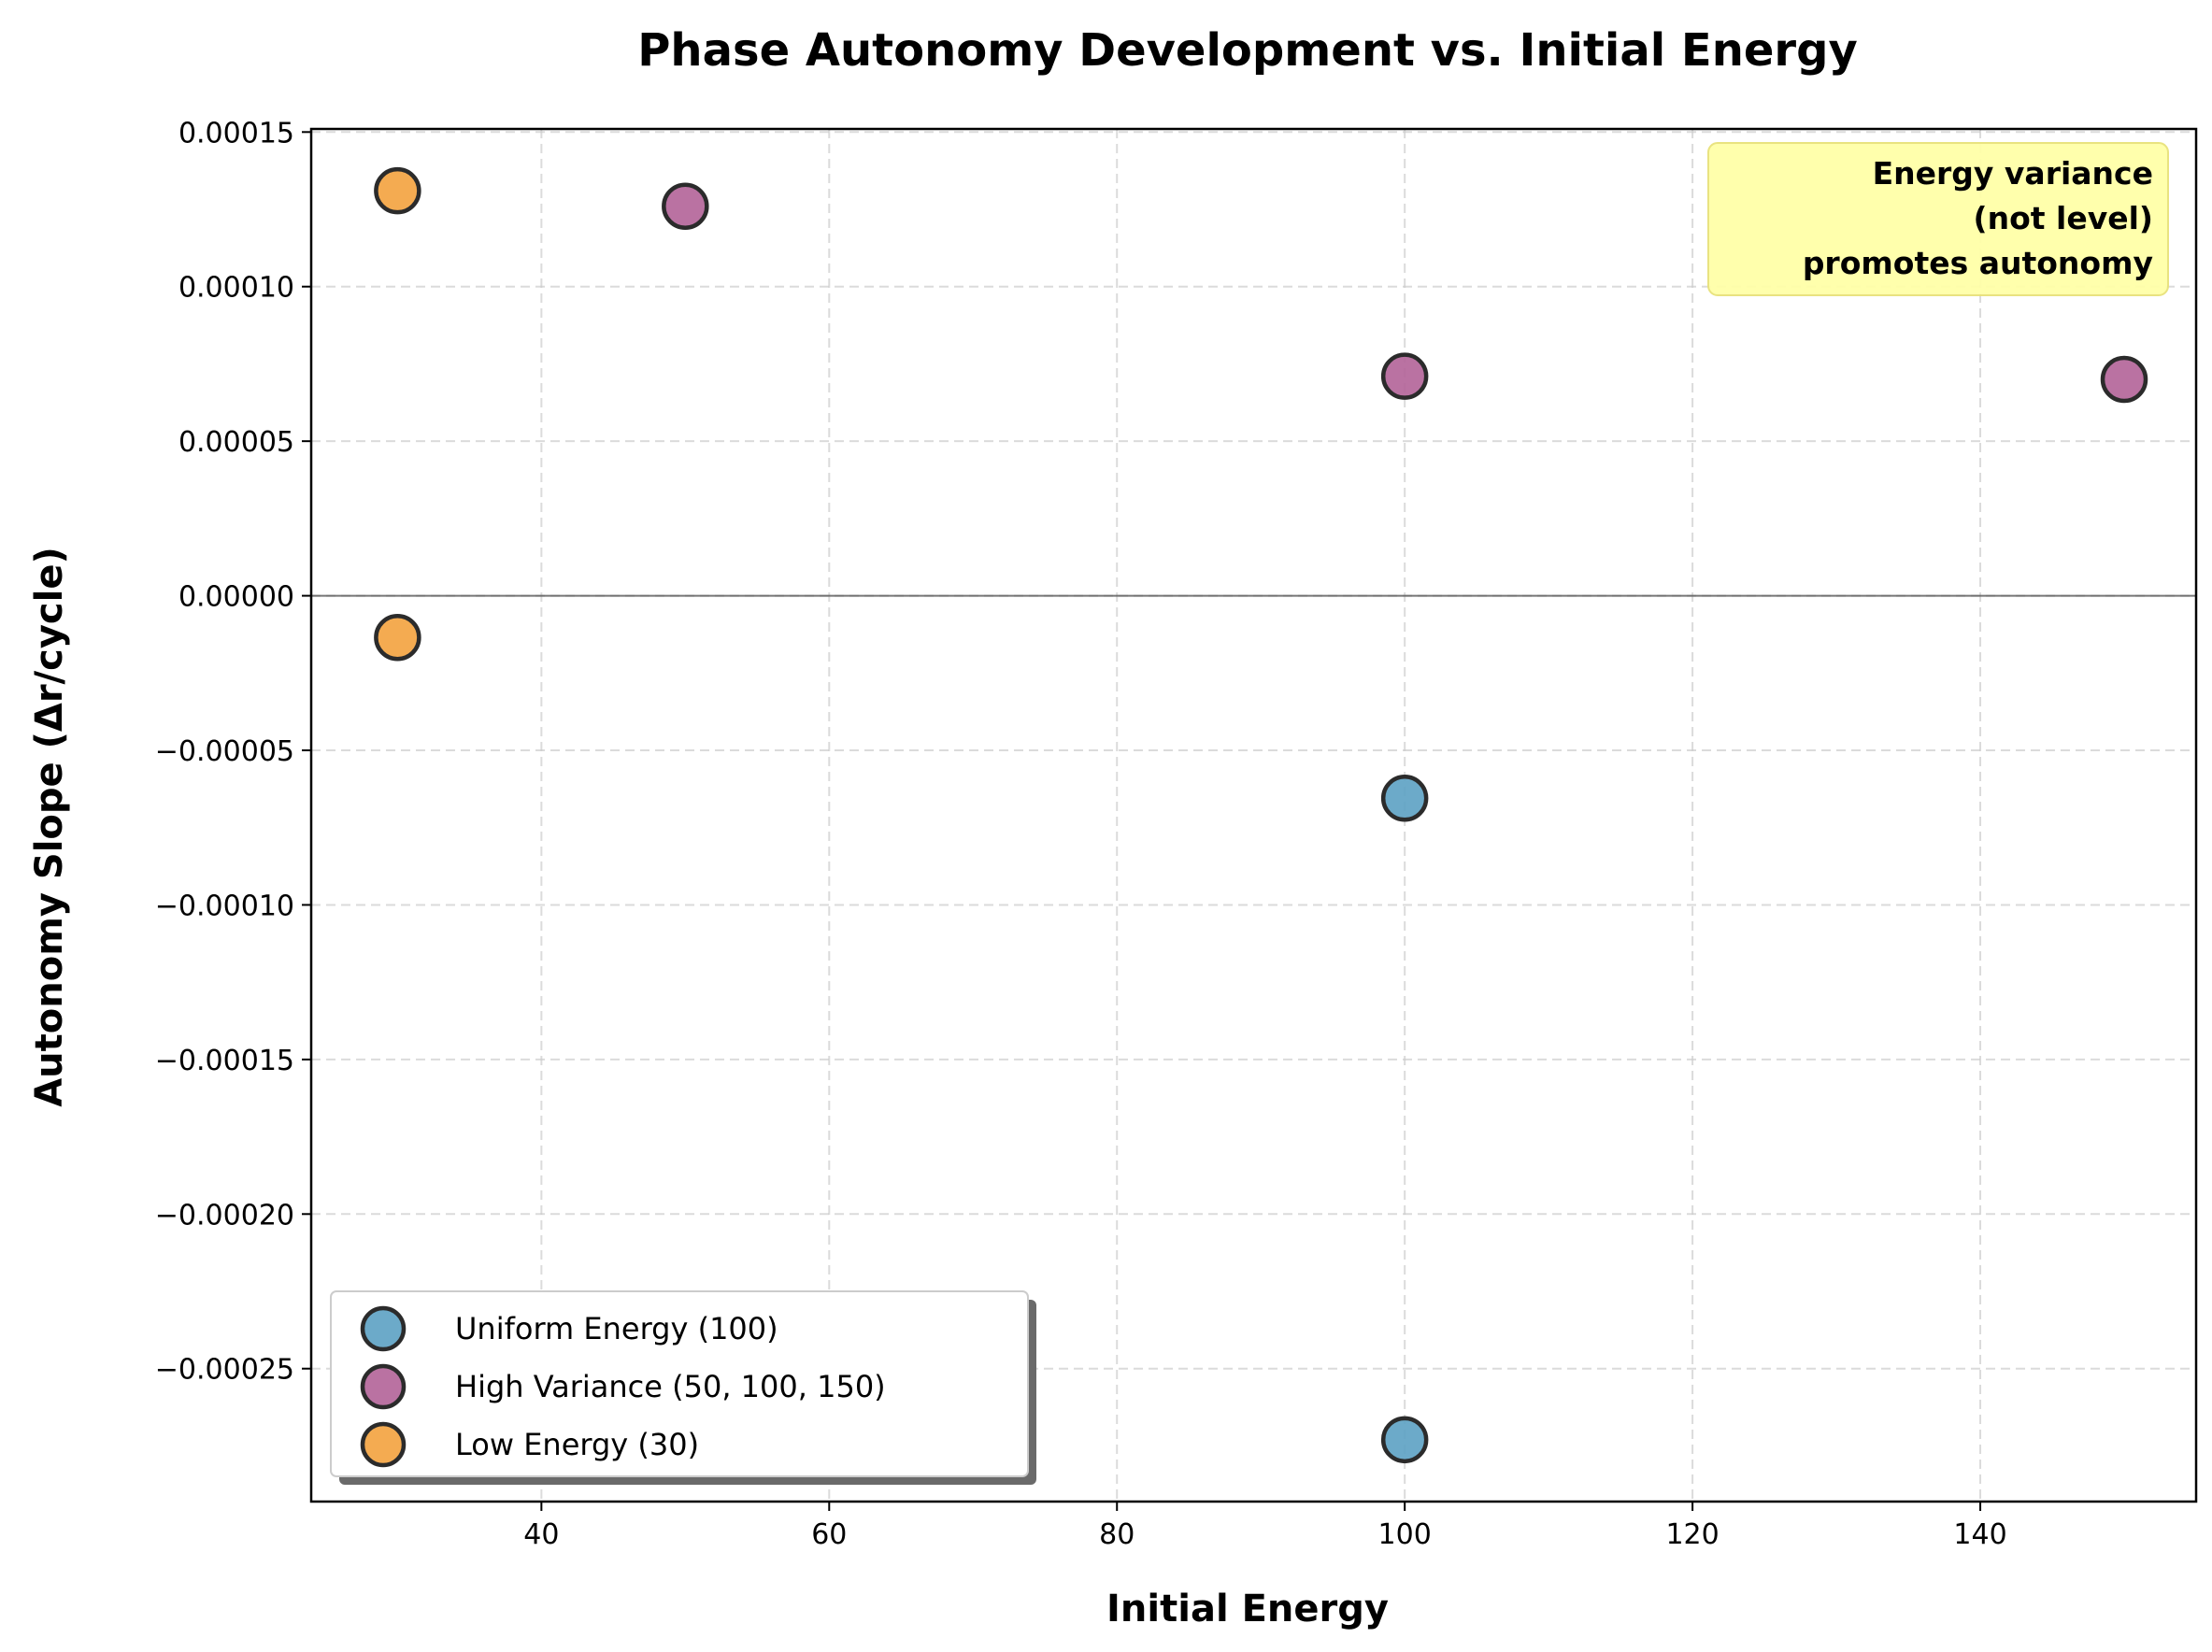 Image resolution: width=2212 pixels, height=1652 pixels. Describe the element at coordinates (224, 1371) in the screenshot. I see `y-tick-label: −0.00025` at that location.